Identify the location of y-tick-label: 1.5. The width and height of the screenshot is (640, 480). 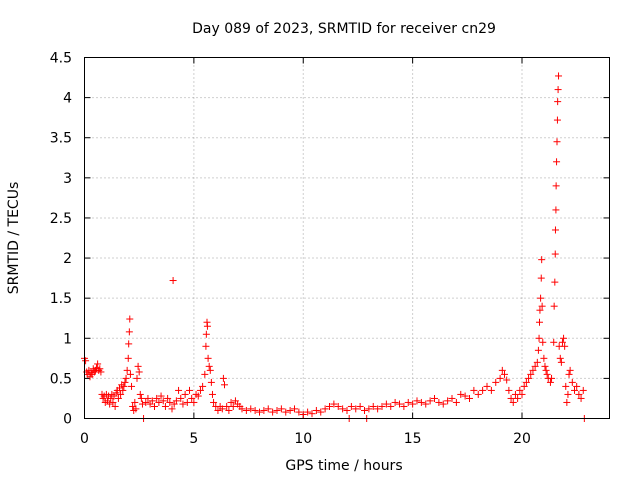
(61, 299).